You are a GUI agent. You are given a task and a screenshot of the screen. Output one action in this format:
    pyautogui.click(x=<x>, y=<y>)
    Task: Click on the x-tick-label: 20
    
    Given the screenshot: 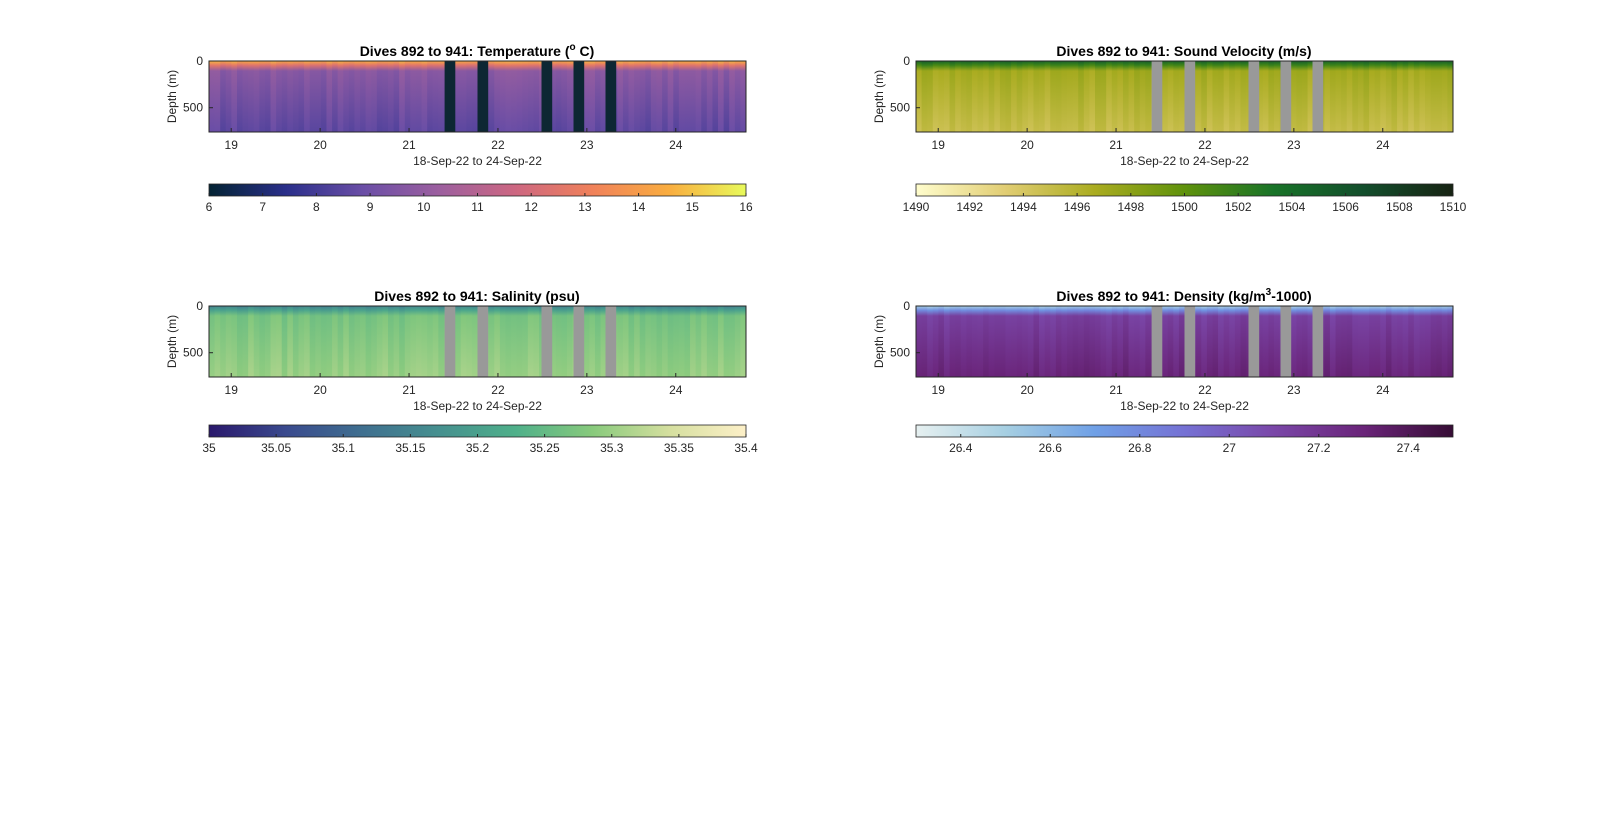 What is the action you would take?
    pyautogui.click(x=1027, y=145)
    